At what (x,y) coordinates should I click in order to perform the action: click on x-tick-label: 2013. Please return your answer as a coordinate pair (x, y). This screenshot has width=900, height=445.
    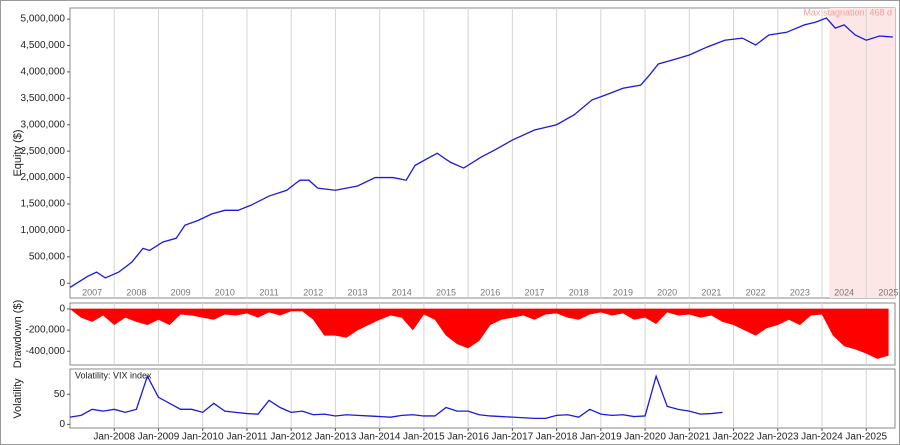
    Looking at the image, I should click on (358, 292).